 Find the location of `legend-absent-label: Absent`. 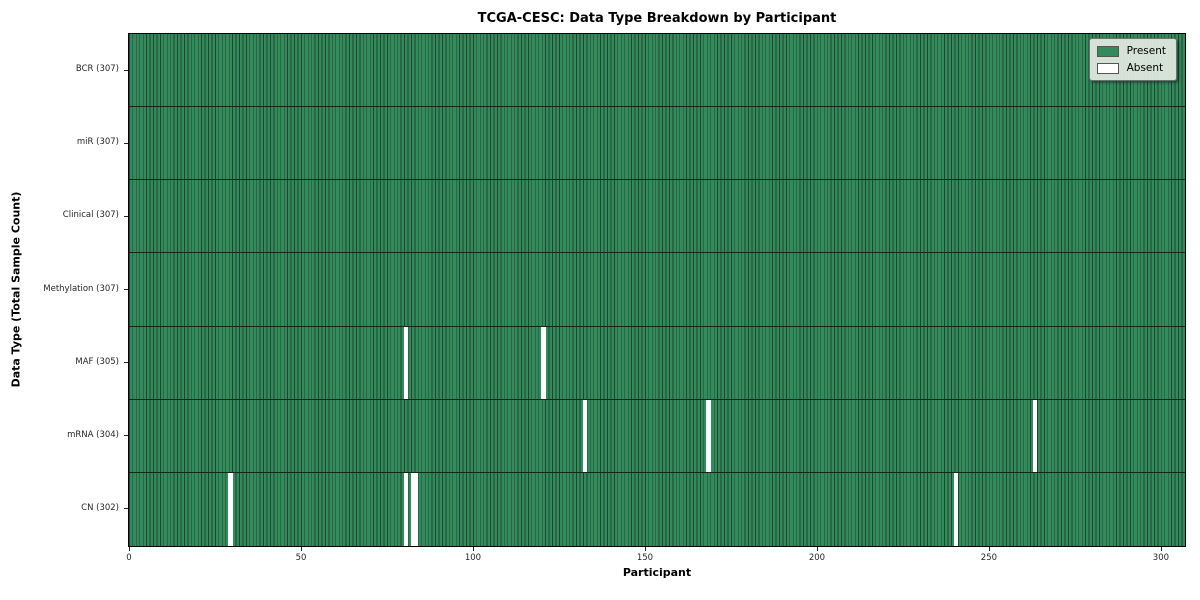

legend-absent-label: Absent is located at coordinates (1145, 68).